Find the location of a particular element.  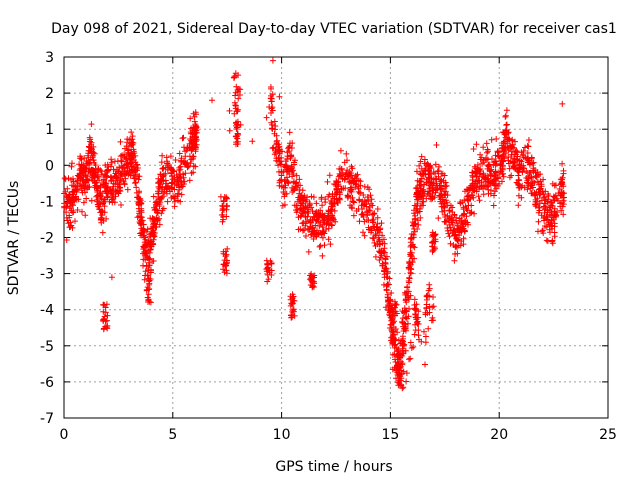

x-tick-label: 25 is located at coordinates (608, 435).